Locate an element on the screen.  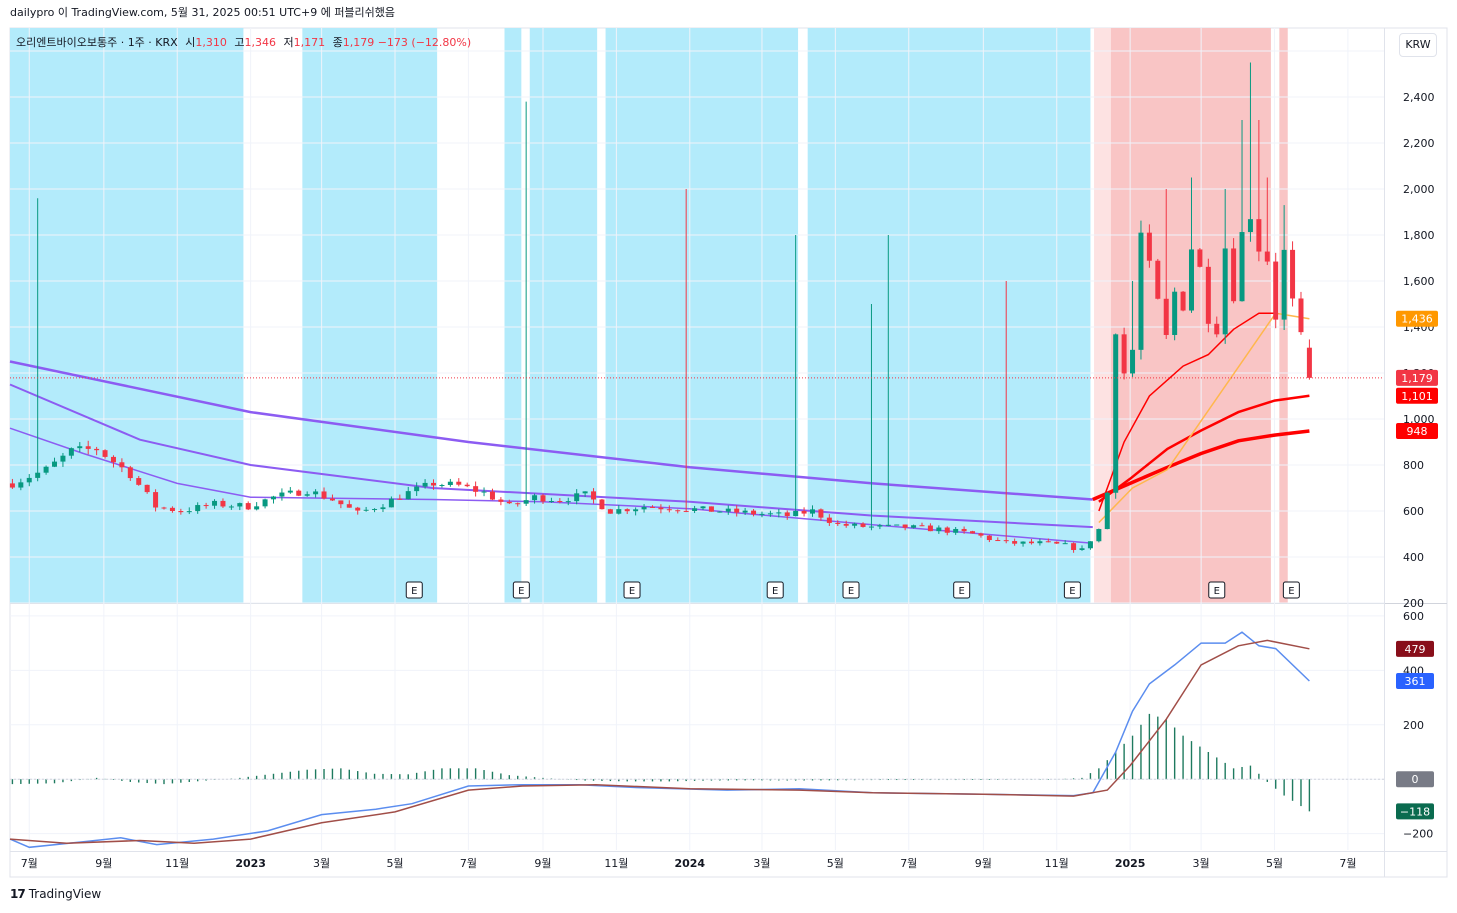
low-label: 저 is located at coordinates (288, 42).